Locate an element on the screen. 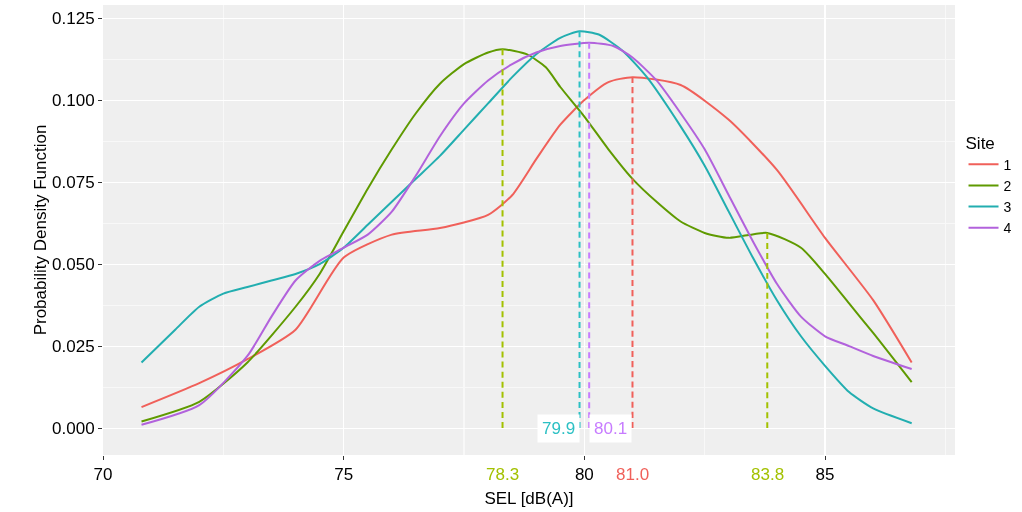 The image size is (1022, 512). legend-title: Site is located at coordinates (980, 143).